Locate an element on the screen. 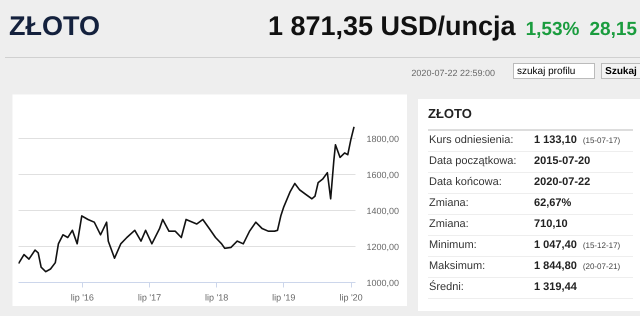 The image size is (640, 324). y-tick-label: 1000,00 is located at coordinates (383, 283).